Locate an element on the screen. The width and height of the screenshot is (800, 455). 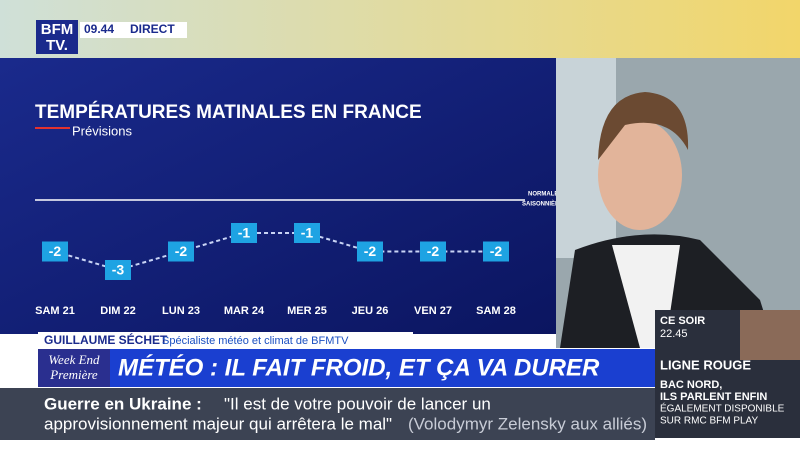
x-tick-label: JEU 26 is located at coordinates (370, 311).